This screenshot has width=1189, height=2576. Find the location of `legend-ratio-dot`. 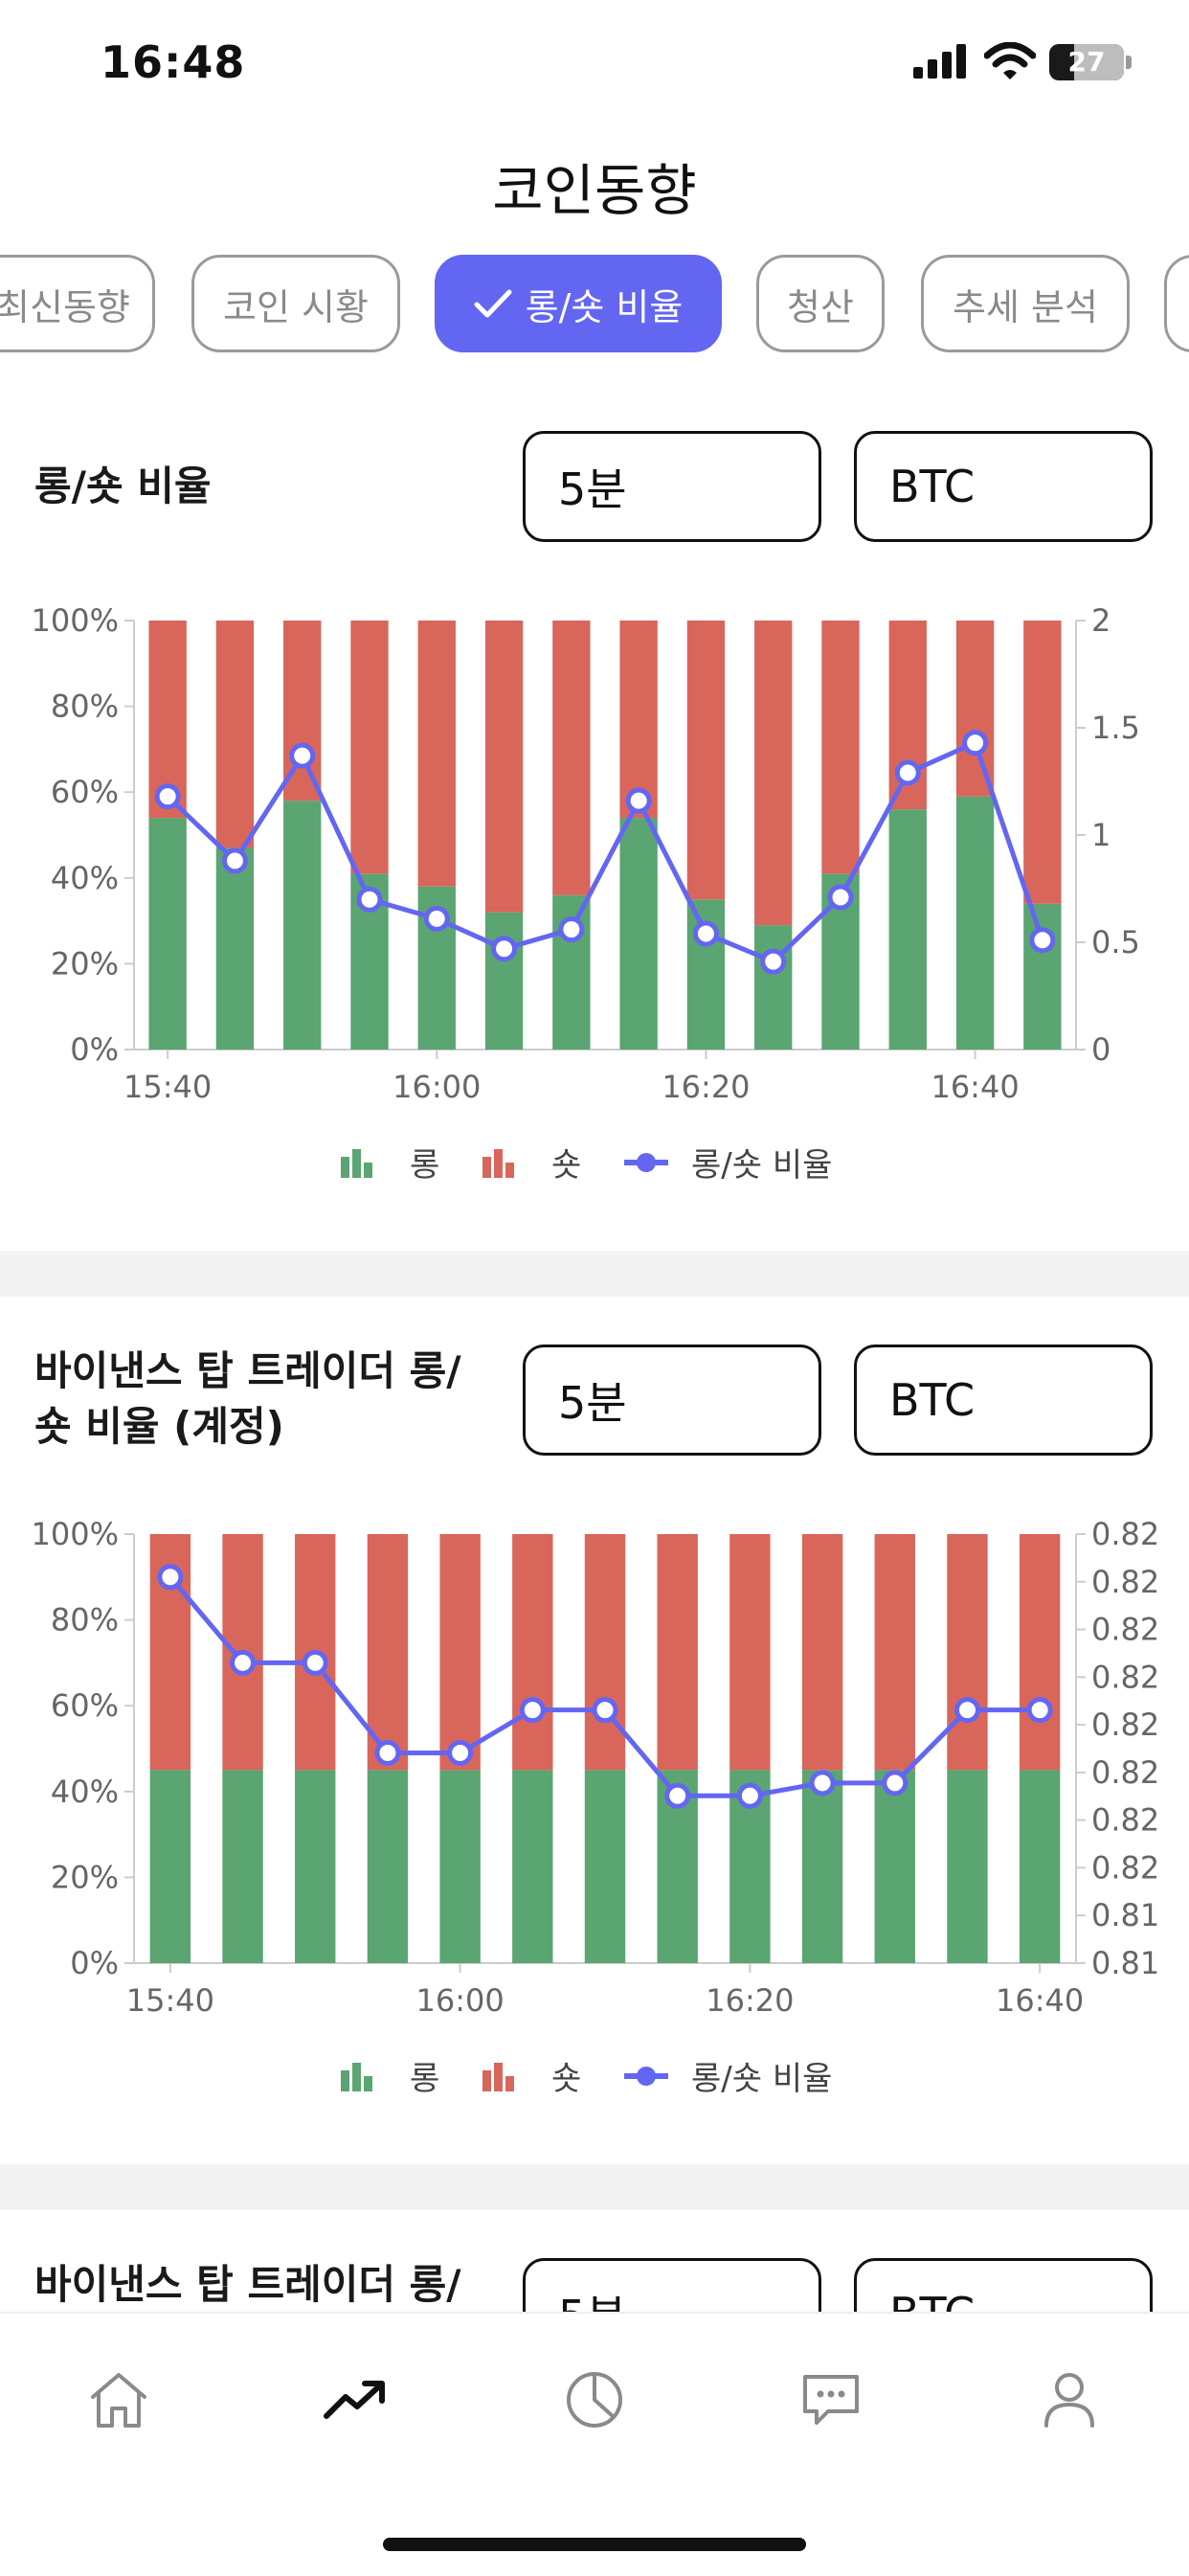

legend-ratio-dot is located at coordinates (646, 2076).